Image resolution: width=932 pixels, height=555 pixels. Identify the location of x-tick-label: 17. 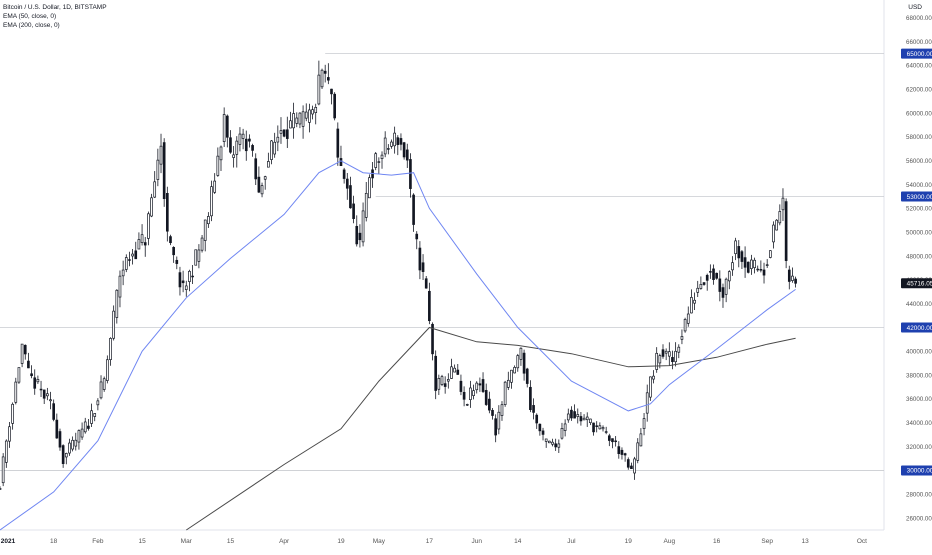
(430, 541).